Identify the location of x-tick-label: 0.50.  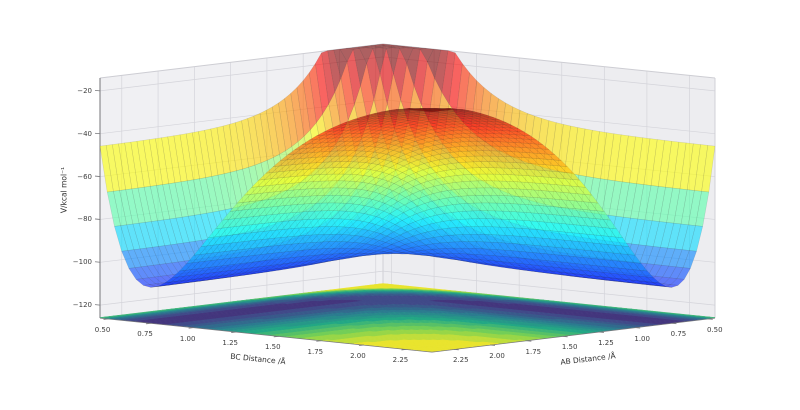
(102, 329).